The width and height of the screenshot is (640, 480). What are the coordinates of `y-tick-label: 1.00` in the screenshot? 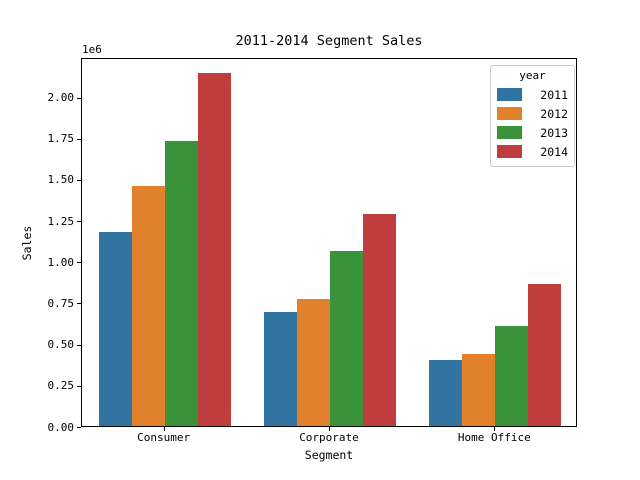 It's located at (61, 262).